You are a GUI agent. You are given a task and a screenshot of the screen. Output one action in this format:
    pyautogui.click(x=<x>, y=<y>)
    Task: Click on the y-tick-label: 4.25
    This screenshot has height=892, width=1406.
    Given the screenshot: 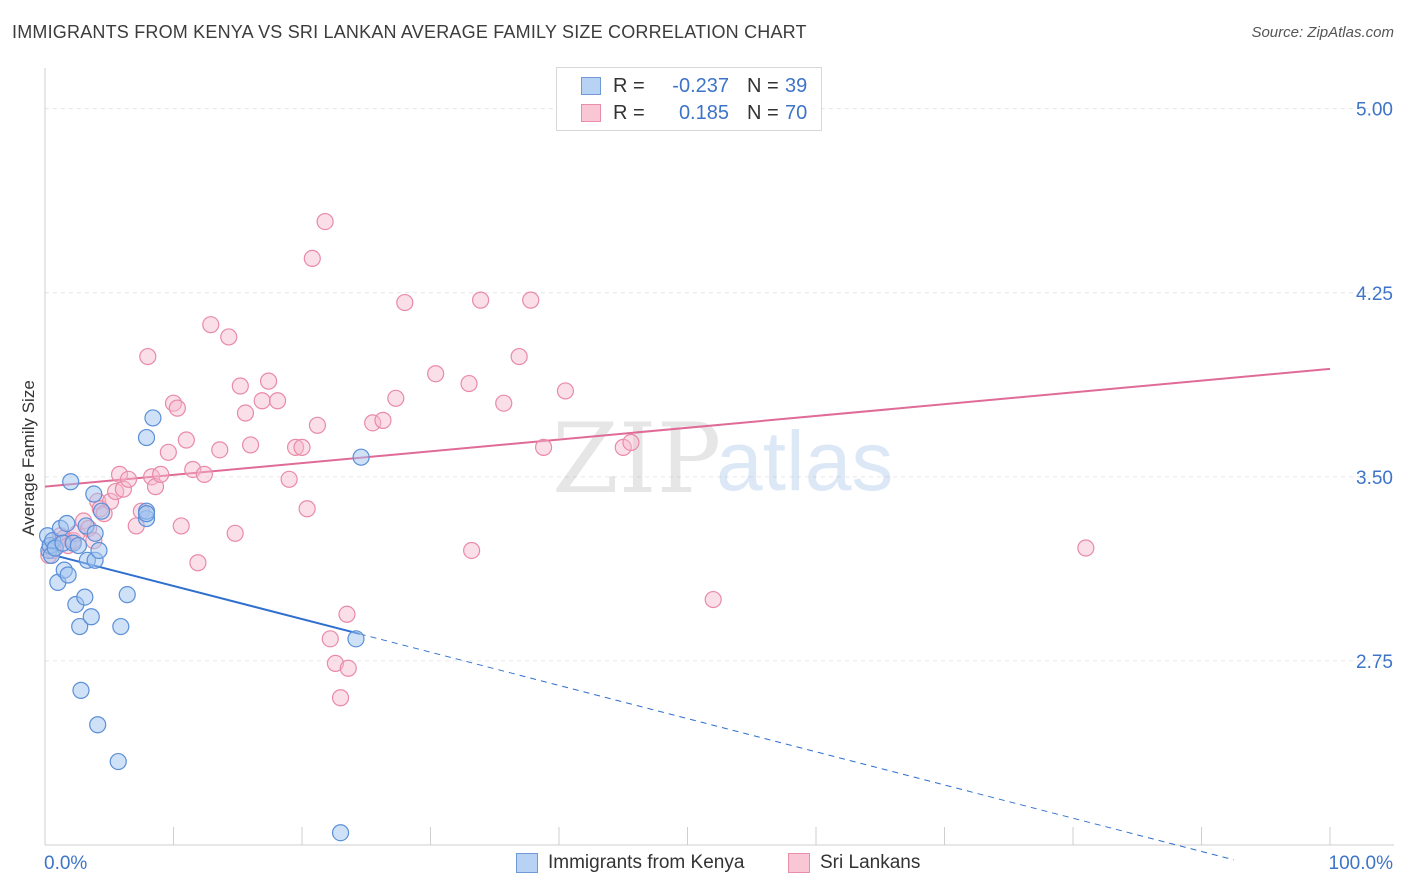 What is the action you would take?
    pyautogui.click(x=1374, y=294)
    